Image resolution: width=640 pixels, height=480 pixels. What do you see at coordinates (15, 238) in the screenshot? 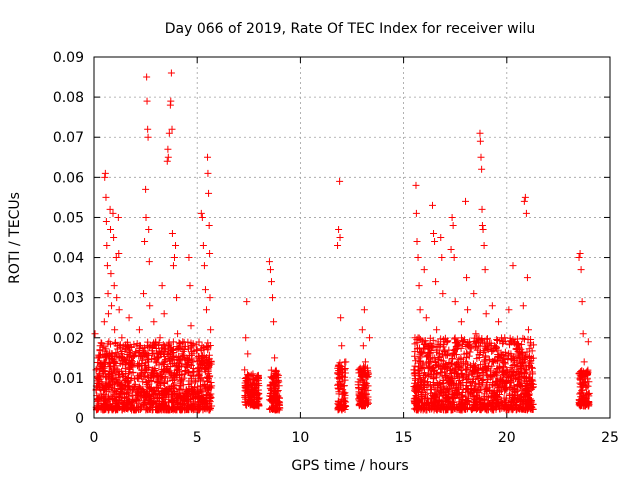
I see `y-axis-label: ROTI / TECUs` at bounding box center [15, 238].